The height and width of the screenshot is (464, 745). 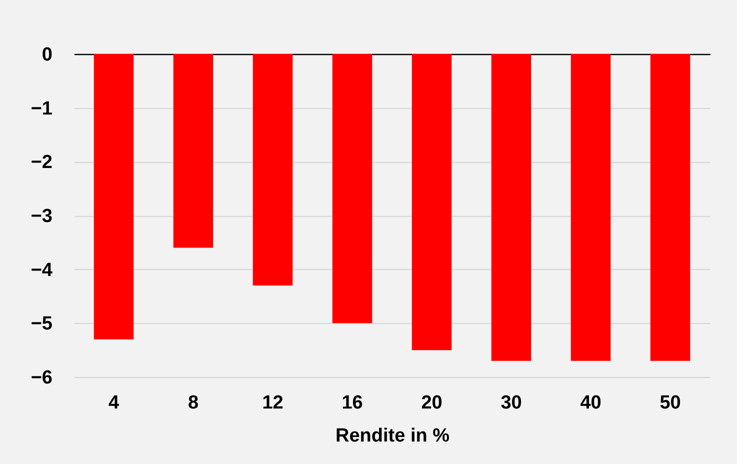 I want to click on y-tick-label: −2, so click(x=41, y=163).